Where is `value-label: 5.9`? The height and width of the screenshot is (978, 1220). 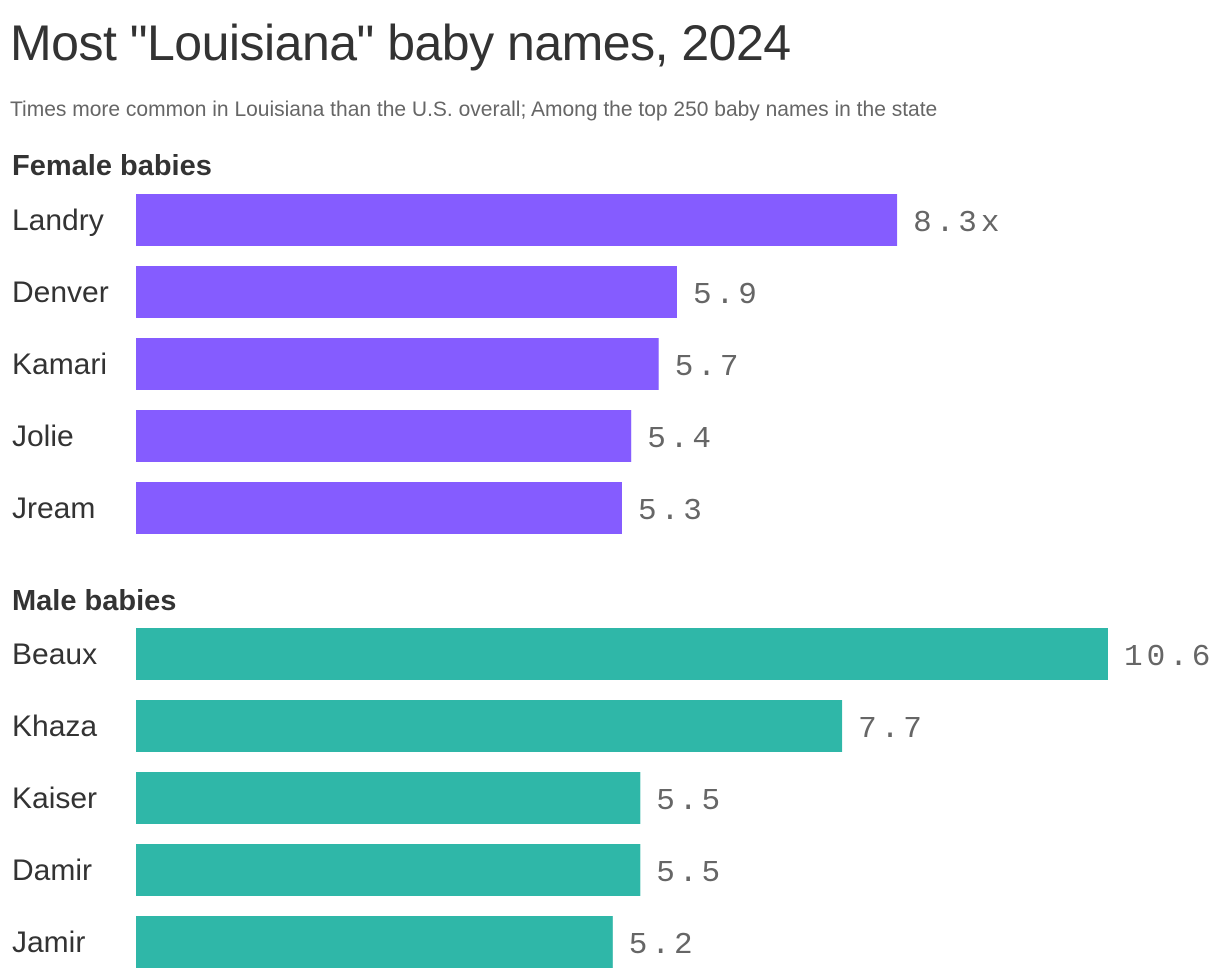 value-label: 5.9 is located at coordinates (727, 295).